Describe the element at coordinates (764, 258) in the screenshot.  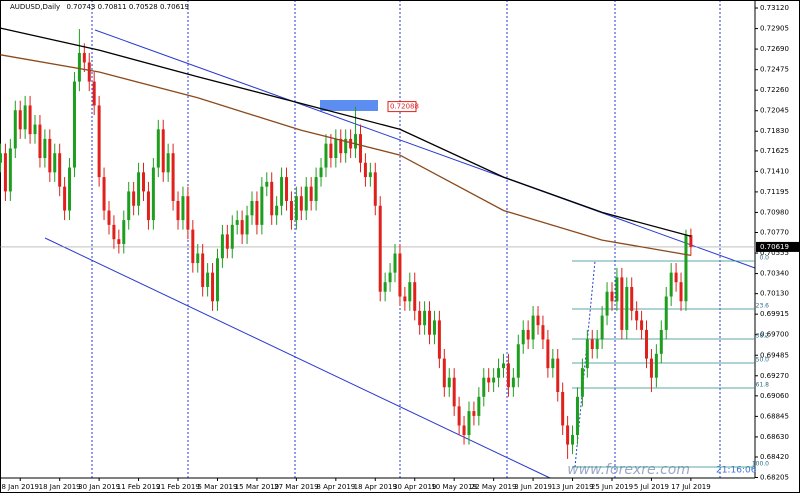
I see `fib-label: 0.0` at that location.